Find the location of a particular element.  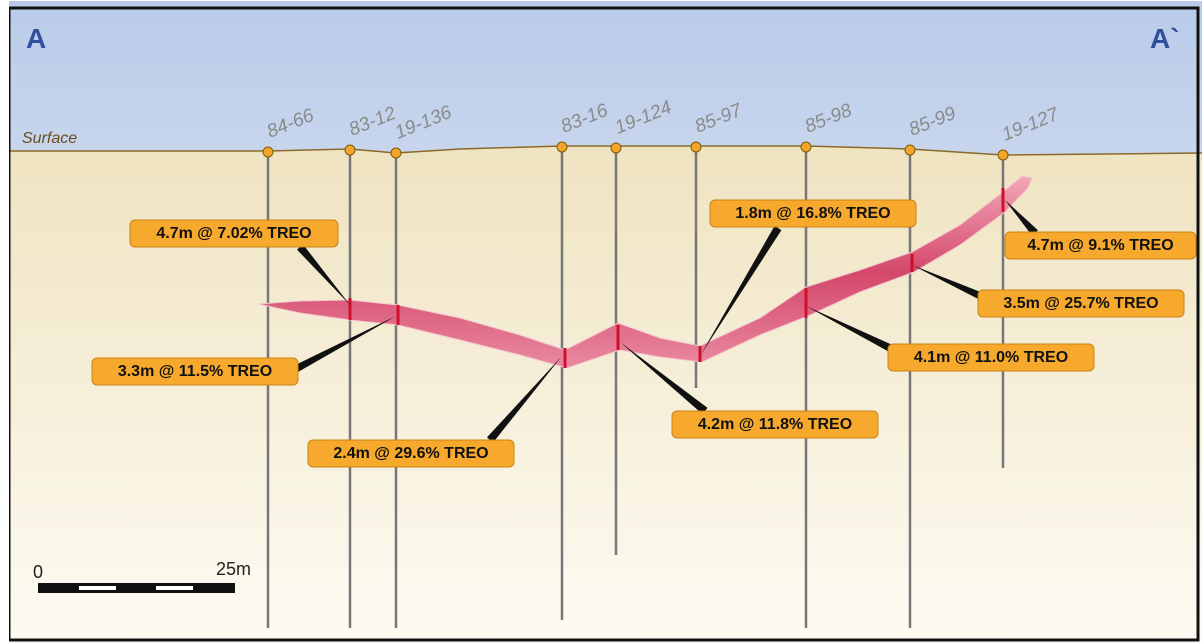

intercept-label: 2.4m @ 29.6% TREO is located at coordinates (410, 453).